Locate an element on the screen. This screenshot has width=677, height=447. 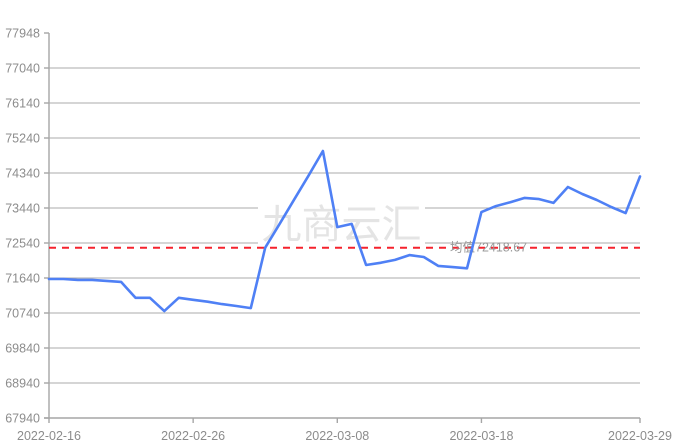
x-tick-label: 2022-02-16 is located at coordinates (49, 436).